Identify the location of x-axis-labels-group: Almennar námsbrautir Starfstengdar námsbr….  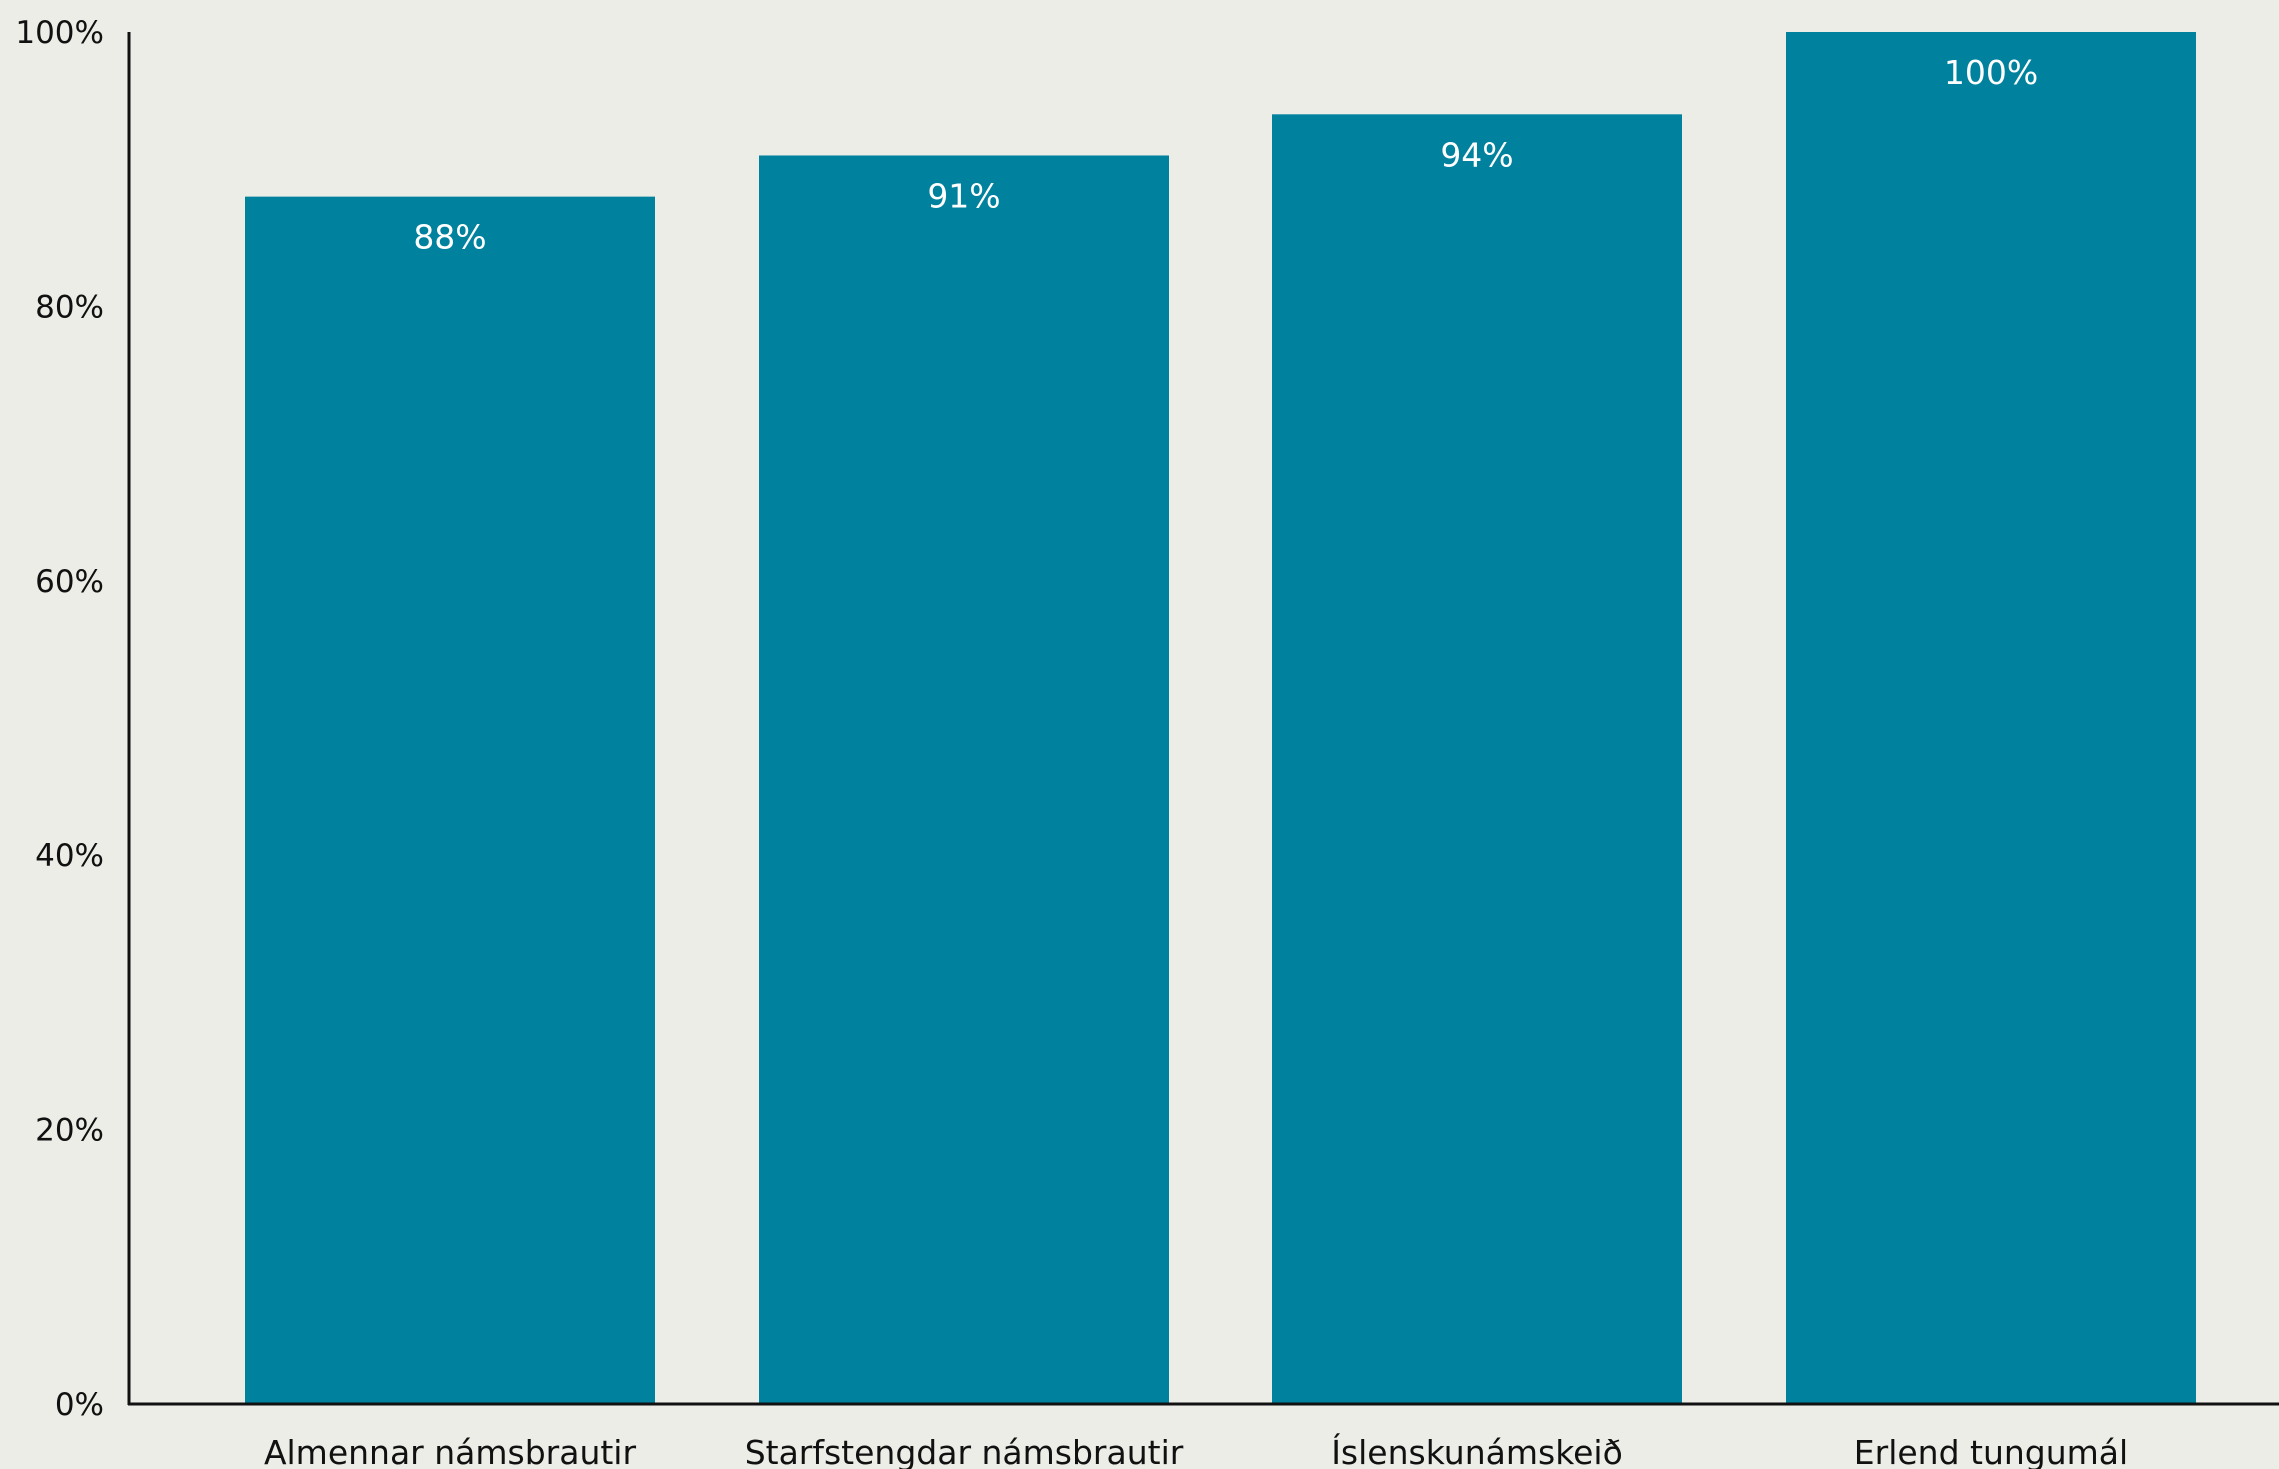
(1196, 1450).